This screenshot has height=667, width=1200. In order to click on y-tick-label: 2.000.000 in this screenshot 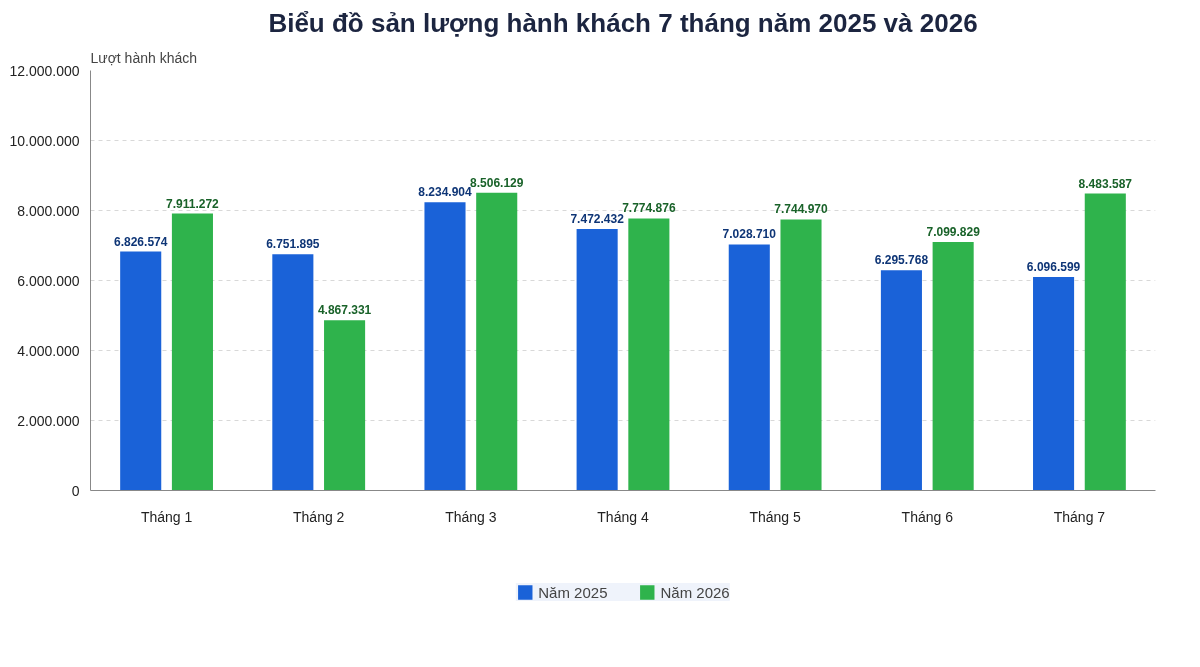, I will do `click(48, 420)`.